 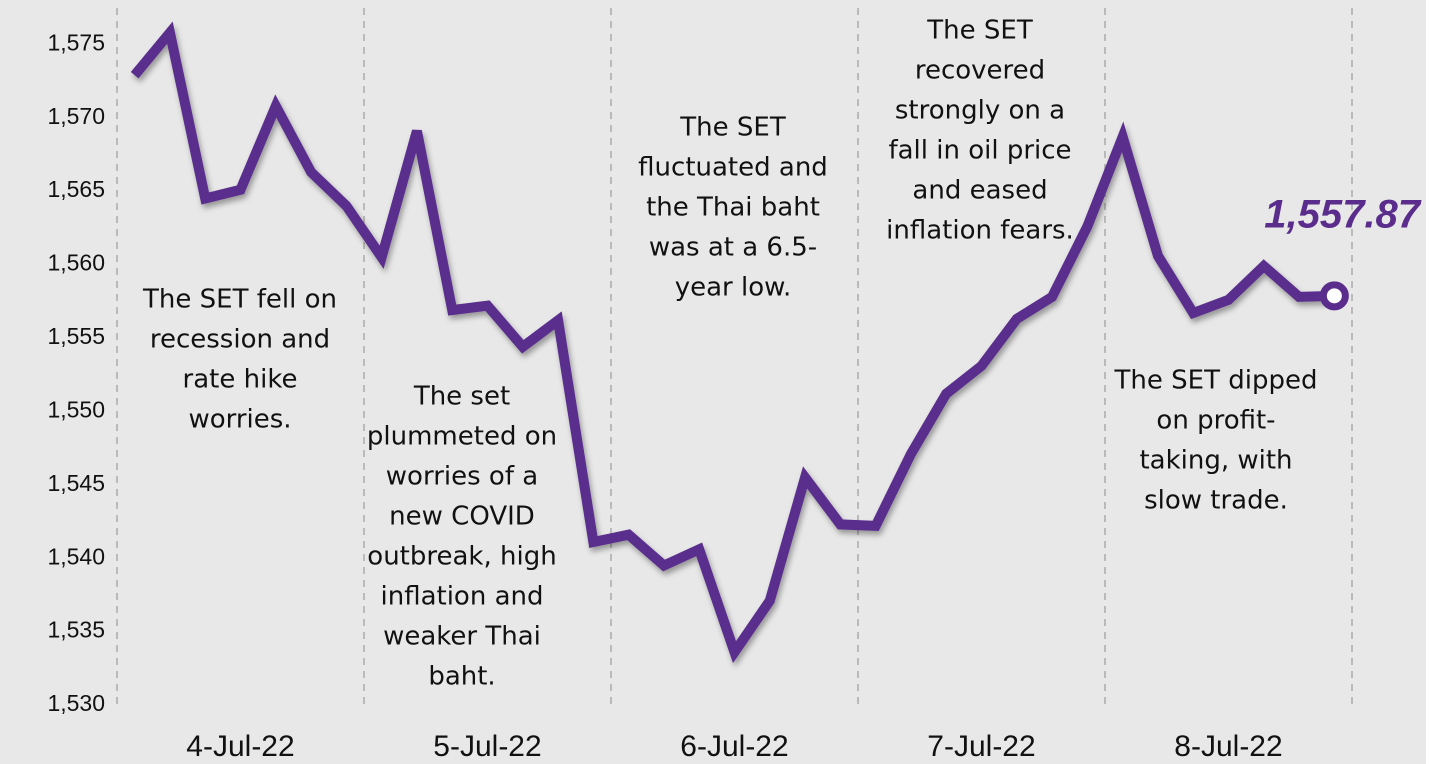 I want to click on y-tick-label: 1,550, so click(x=76, y=409).